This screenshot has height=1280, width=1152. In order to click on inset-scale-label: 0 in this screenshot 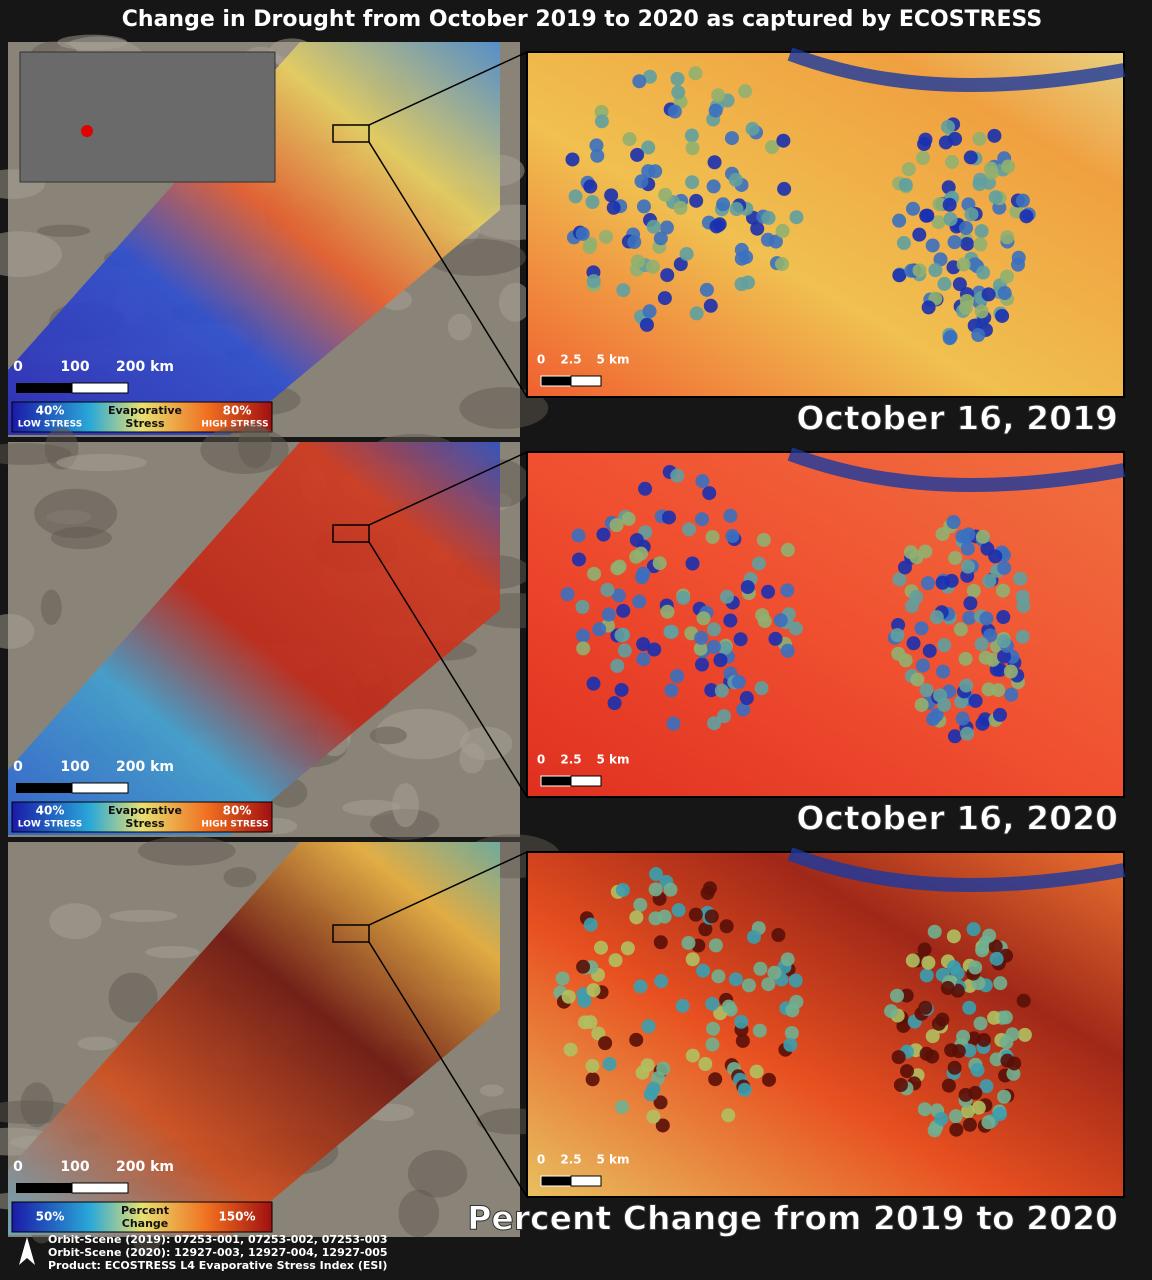, I will do `click(541, 760)`.